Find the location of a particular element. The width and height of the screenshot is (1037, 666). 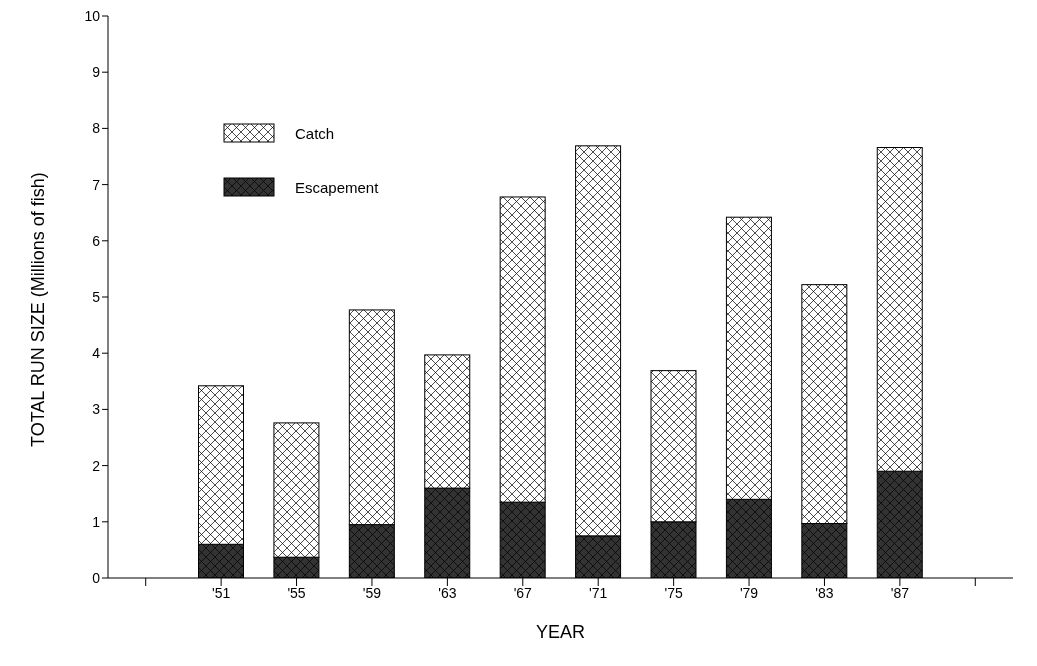

x-tick-label: '75 is located at coordinates (673, 592).